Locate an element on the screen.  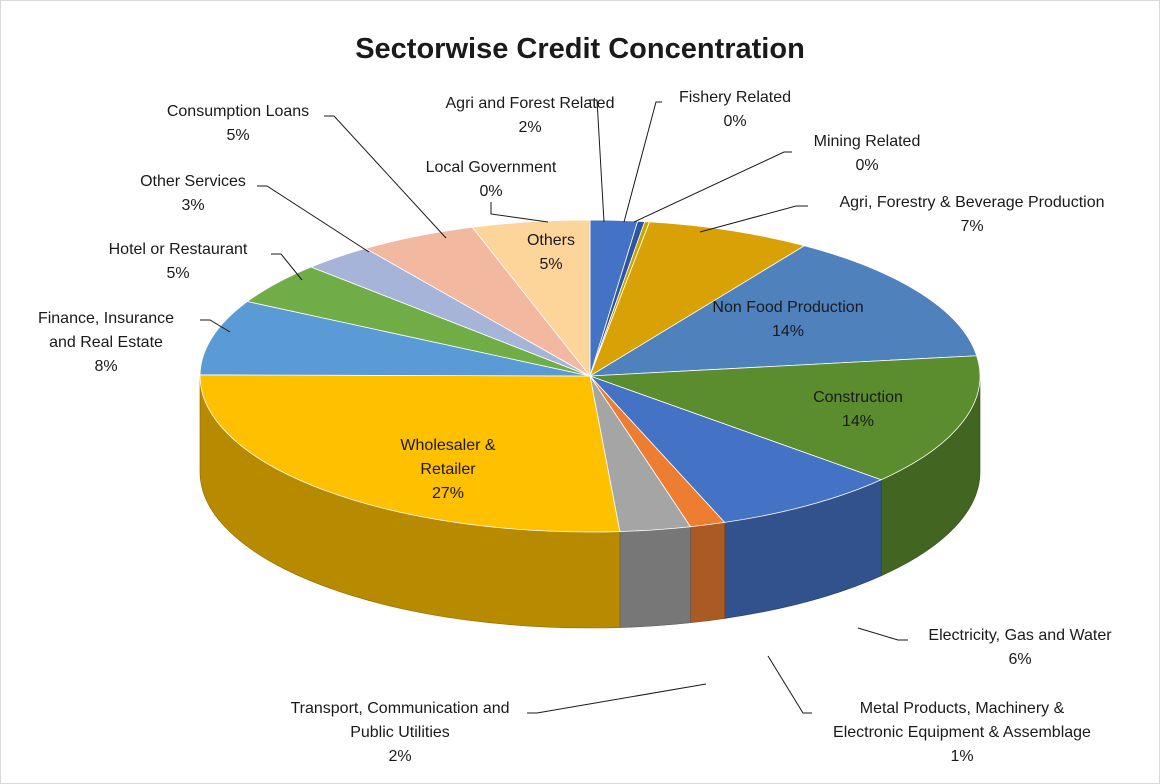
data-label-6: Electricity, Gas and Water 6% is located at coordinates (1020, 647).